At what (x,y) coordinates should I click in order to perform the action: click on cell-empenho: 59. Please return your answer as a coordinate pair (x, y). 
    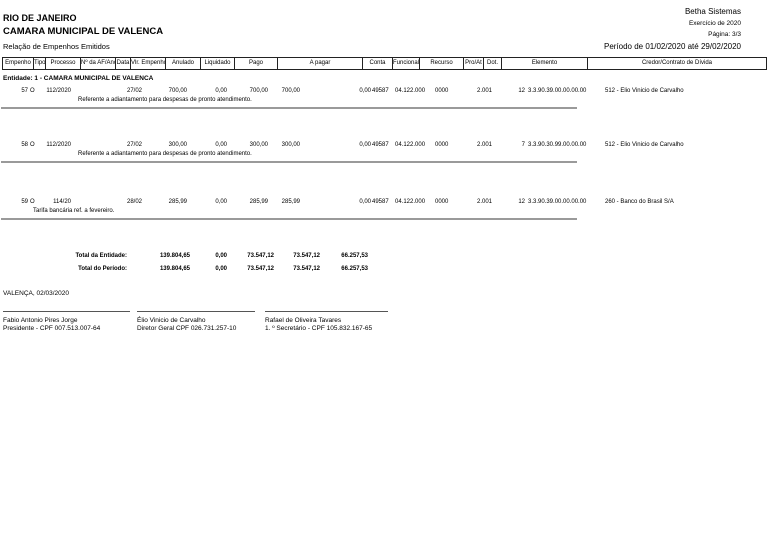
    Looking at the image, I should click on (24, 202).